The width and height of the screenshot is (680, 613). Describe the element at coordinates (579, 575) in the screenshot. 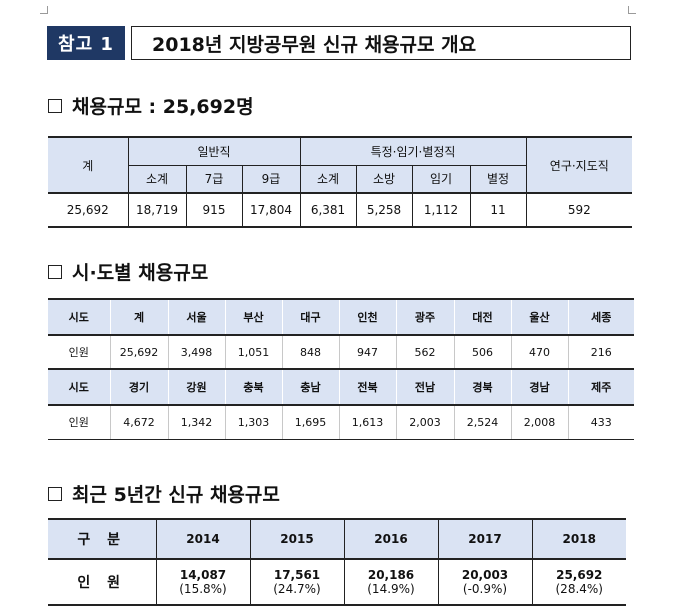

I see `count-value: 25,692` at that location.